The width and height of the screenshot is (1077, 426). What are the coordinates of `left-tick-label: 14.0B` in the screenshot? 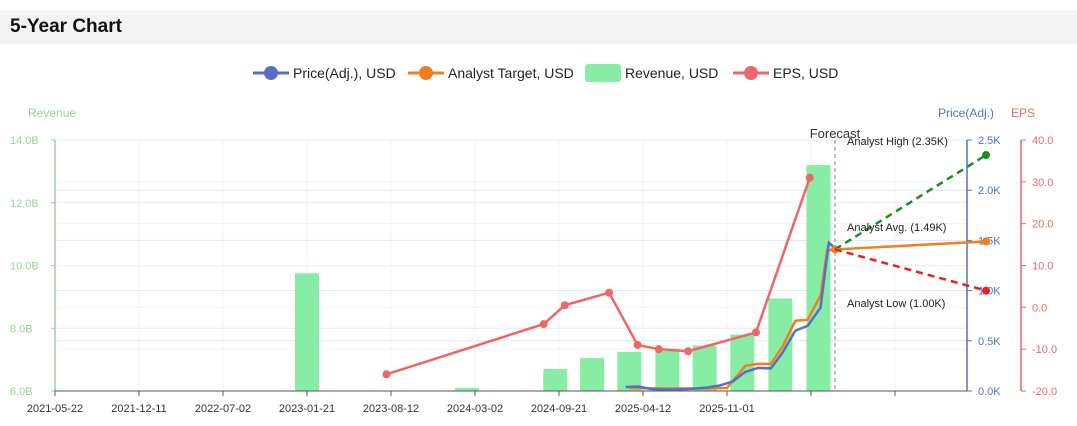 It's located at (24, 141).